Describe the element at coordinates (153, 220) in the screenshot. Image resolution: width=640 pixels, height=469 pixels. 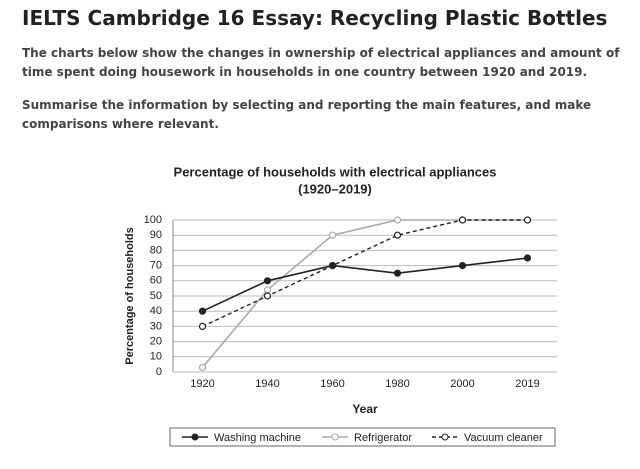
I see `y-tick-label: 100` at that location.